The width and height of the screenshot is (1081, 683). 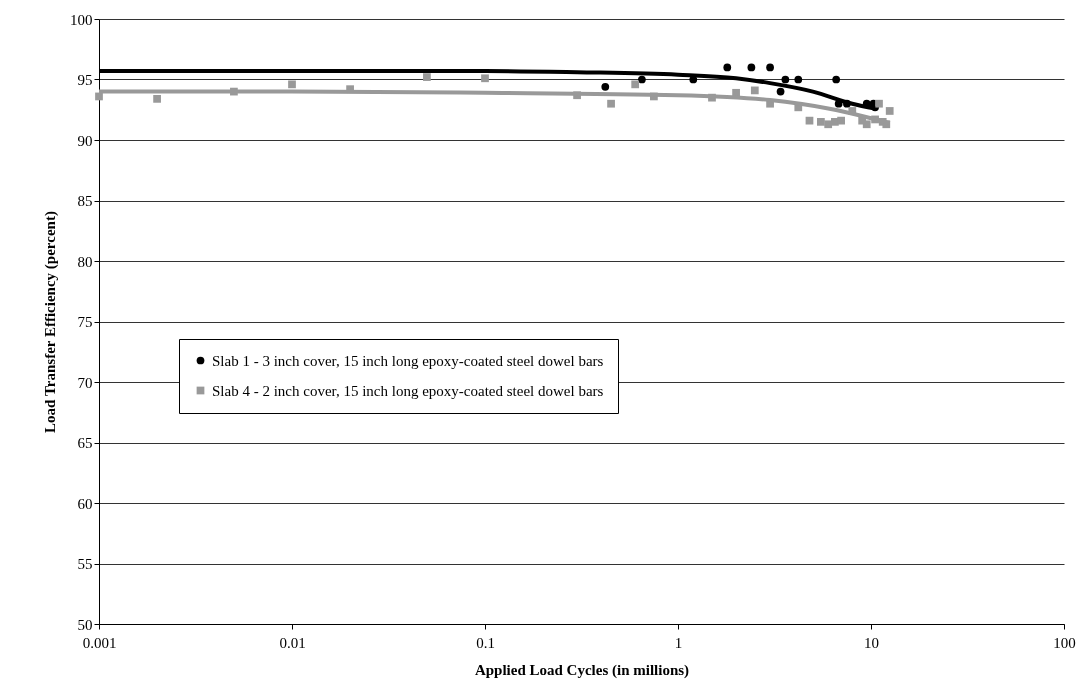 What do you see at coordinates (85, 564) in the screenshot?
I see `y-tick-label: 55` at bounding box center [85, 564].